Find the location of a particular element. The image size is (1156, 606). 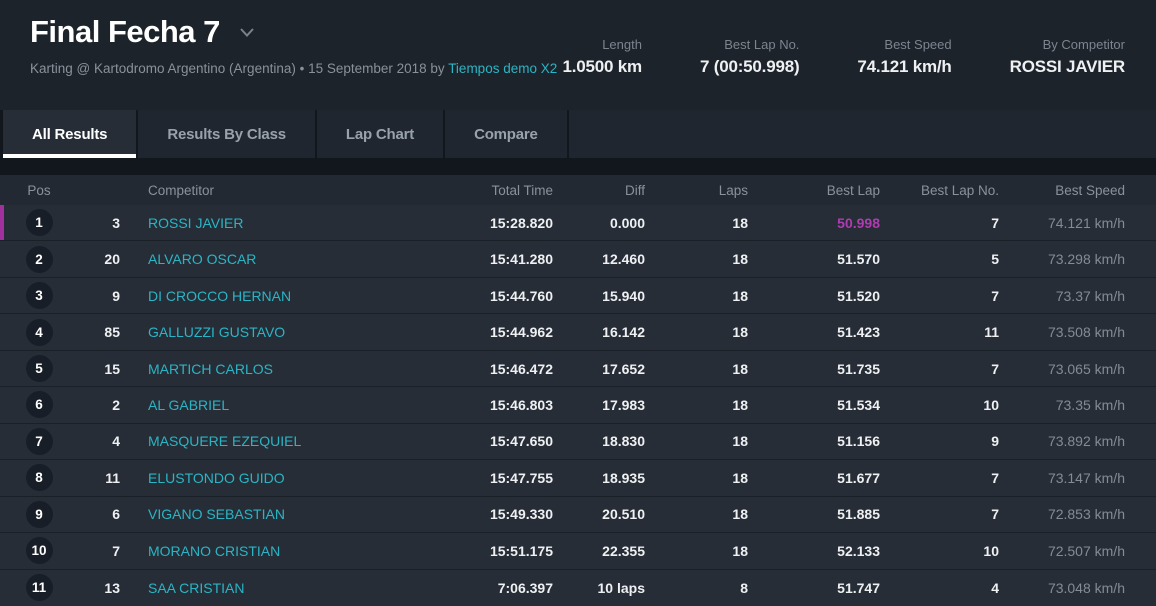

column-header-total-time: Total Time is located at coordinates (522, 190).